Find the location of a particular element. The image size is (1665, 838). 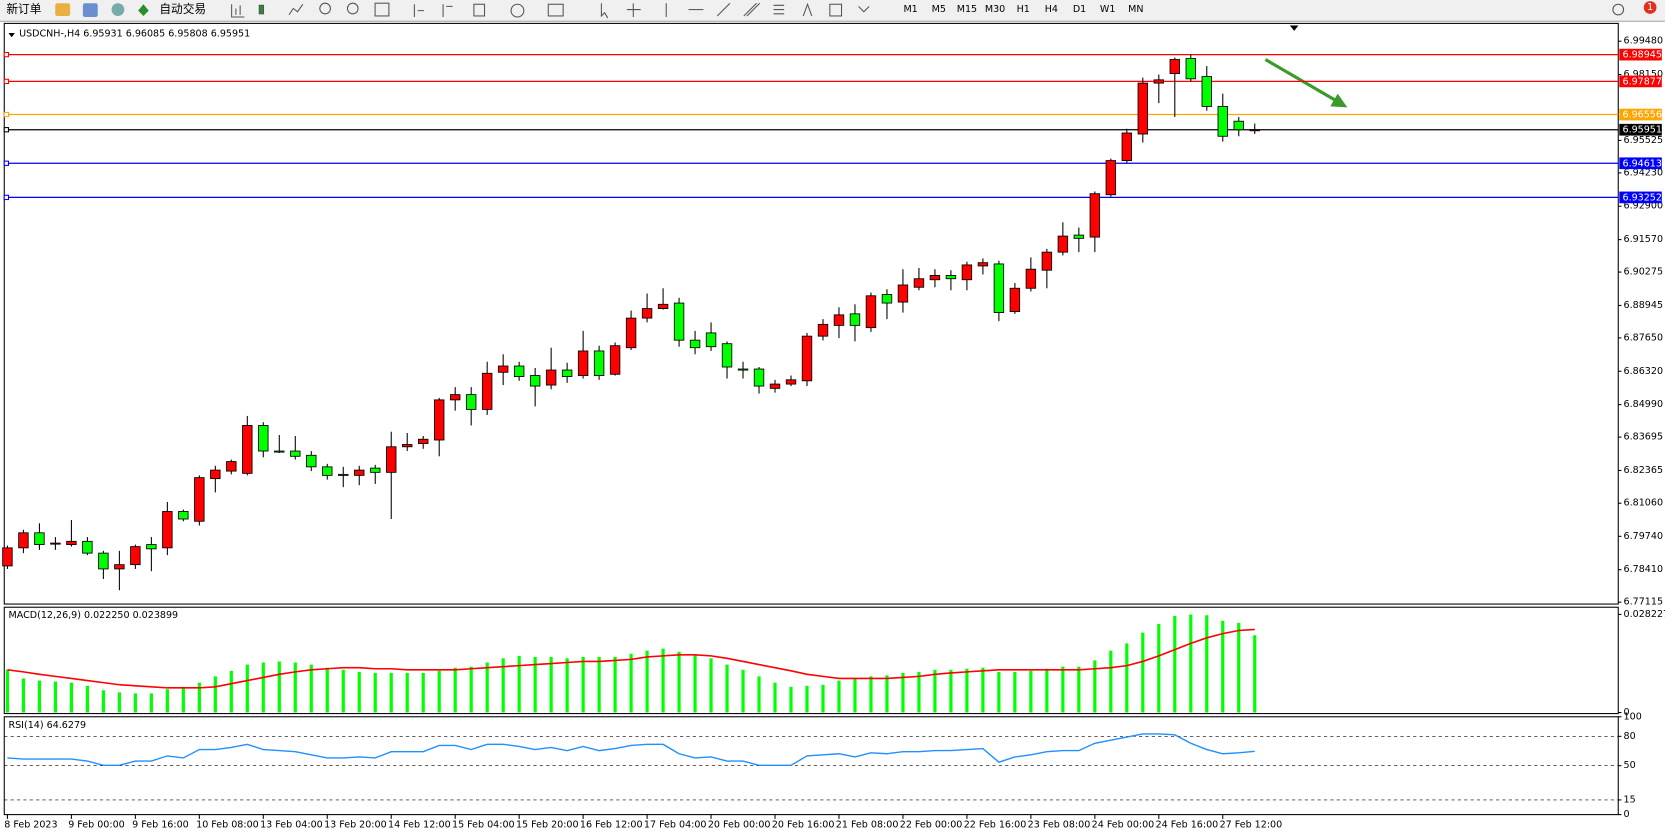

tile-icon is located at coordinates (382, 9).